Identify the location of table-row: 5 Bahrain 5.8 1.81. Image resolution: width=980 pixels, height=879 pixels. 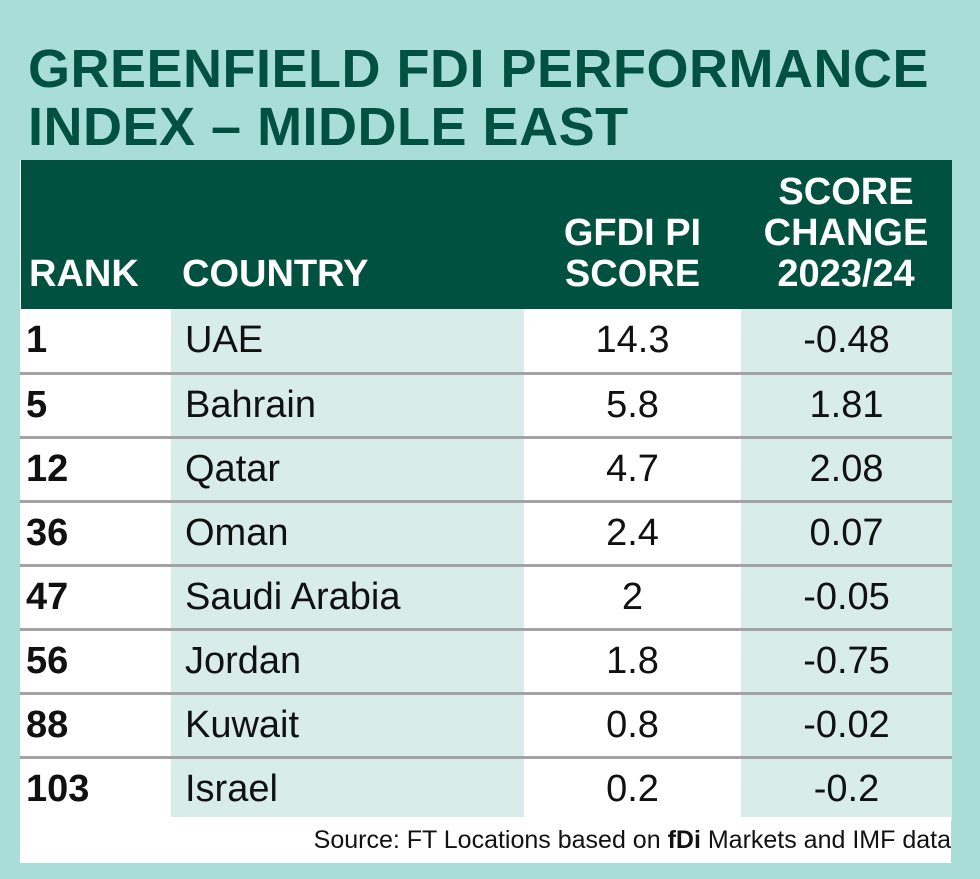
(486, 406).